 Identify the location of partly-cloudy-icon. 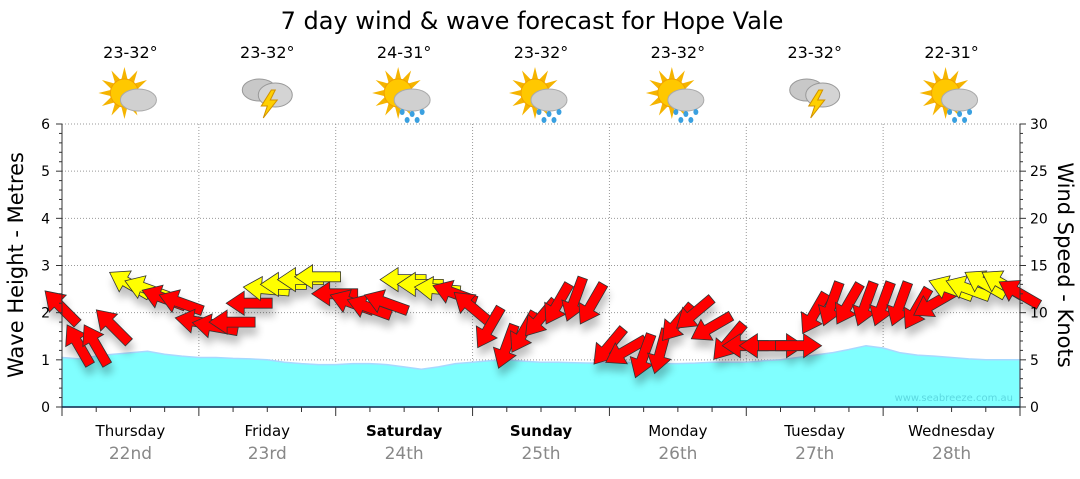
(127, 93).